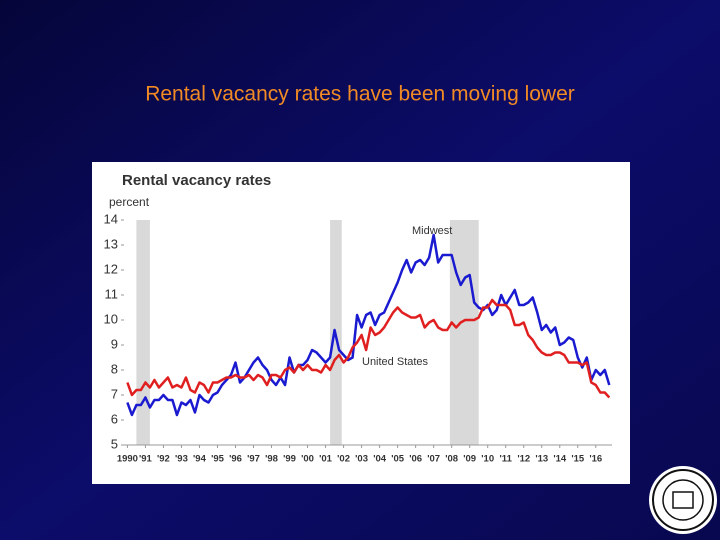 The width and height of the screenshot is (720, 540). What do you see at coordinates (114, 343) in the screenshot?
I see `y-tick-label: 9` at bounding box center [114, 343].